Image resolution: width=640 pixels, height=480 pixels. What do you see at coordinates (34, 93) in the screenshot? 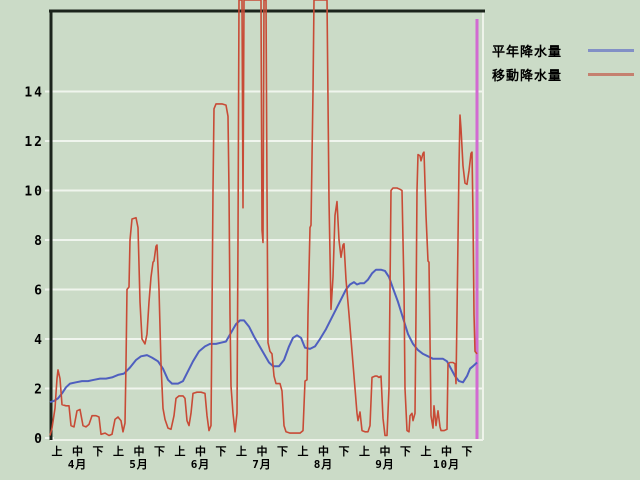
I see `y-axis-label-14: 14` at bounding box center [34, 93].